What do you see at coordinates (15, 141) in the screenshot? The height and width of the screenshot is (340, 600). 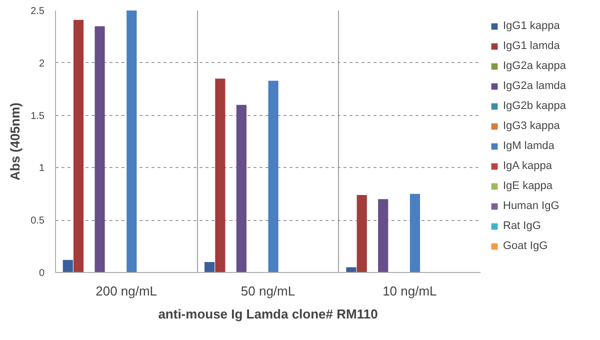 I see `y-axis-title: Abs (405nm)` at bounding box center [15, 141].